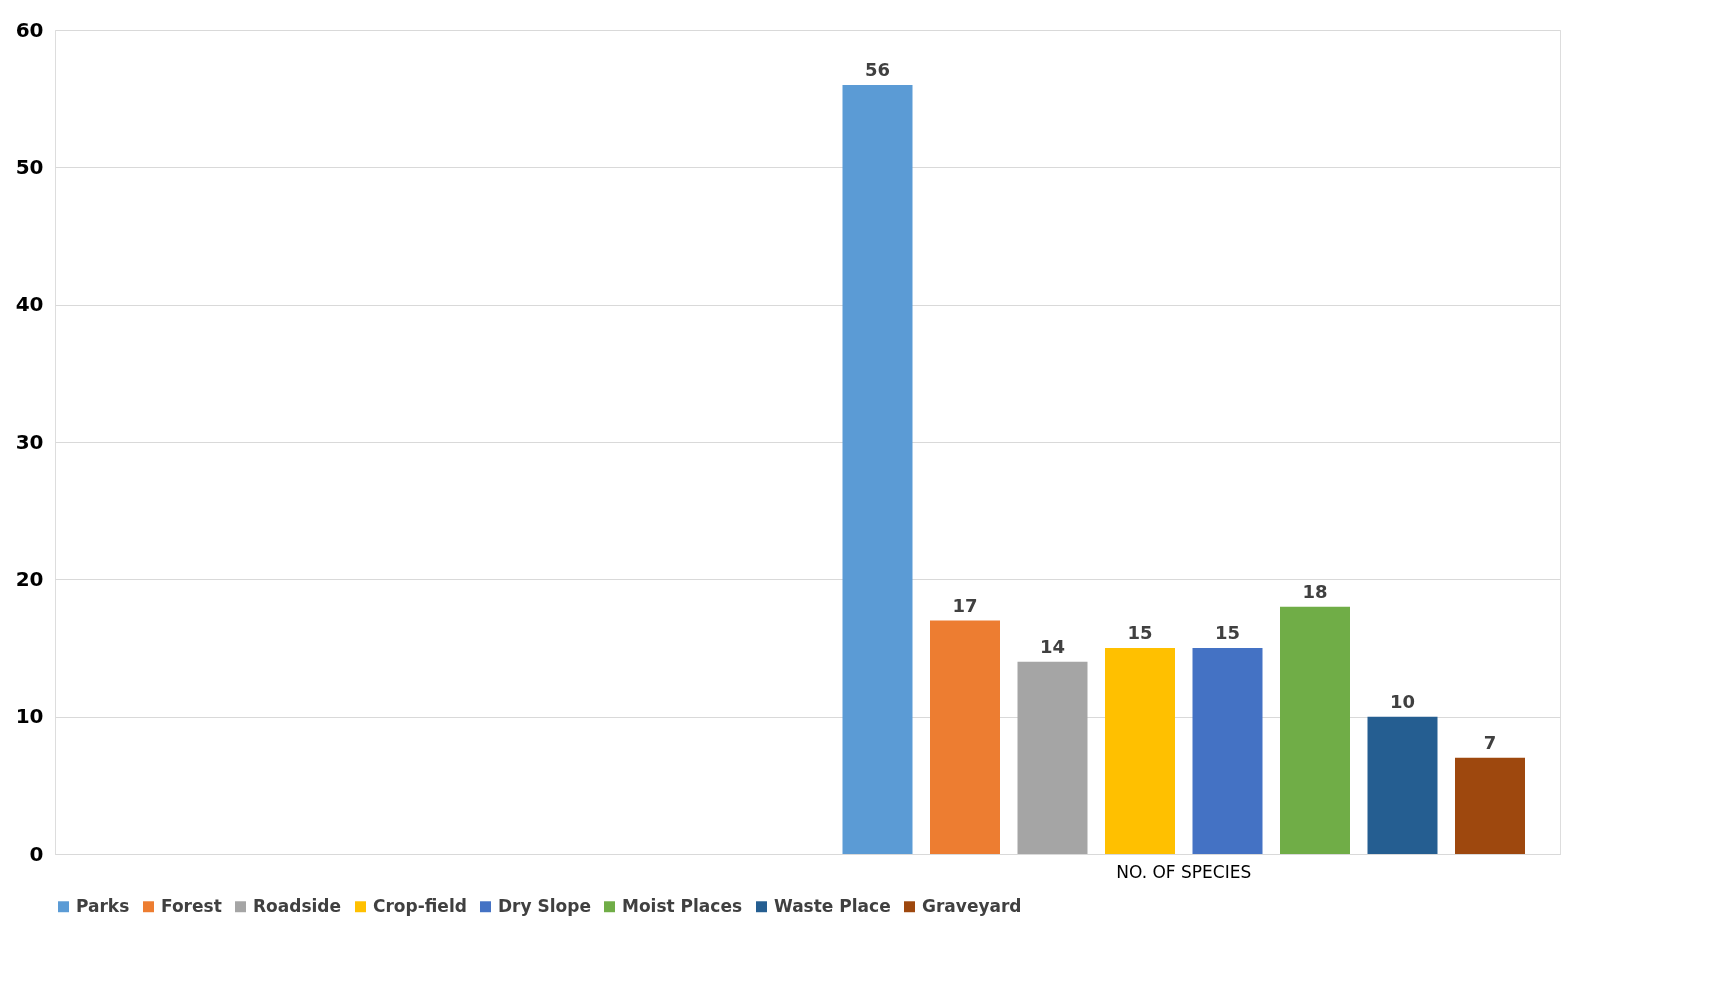 This screenshot has height=995, width=1716. I want to click on y-tick-label: 0, so click(36, 853).